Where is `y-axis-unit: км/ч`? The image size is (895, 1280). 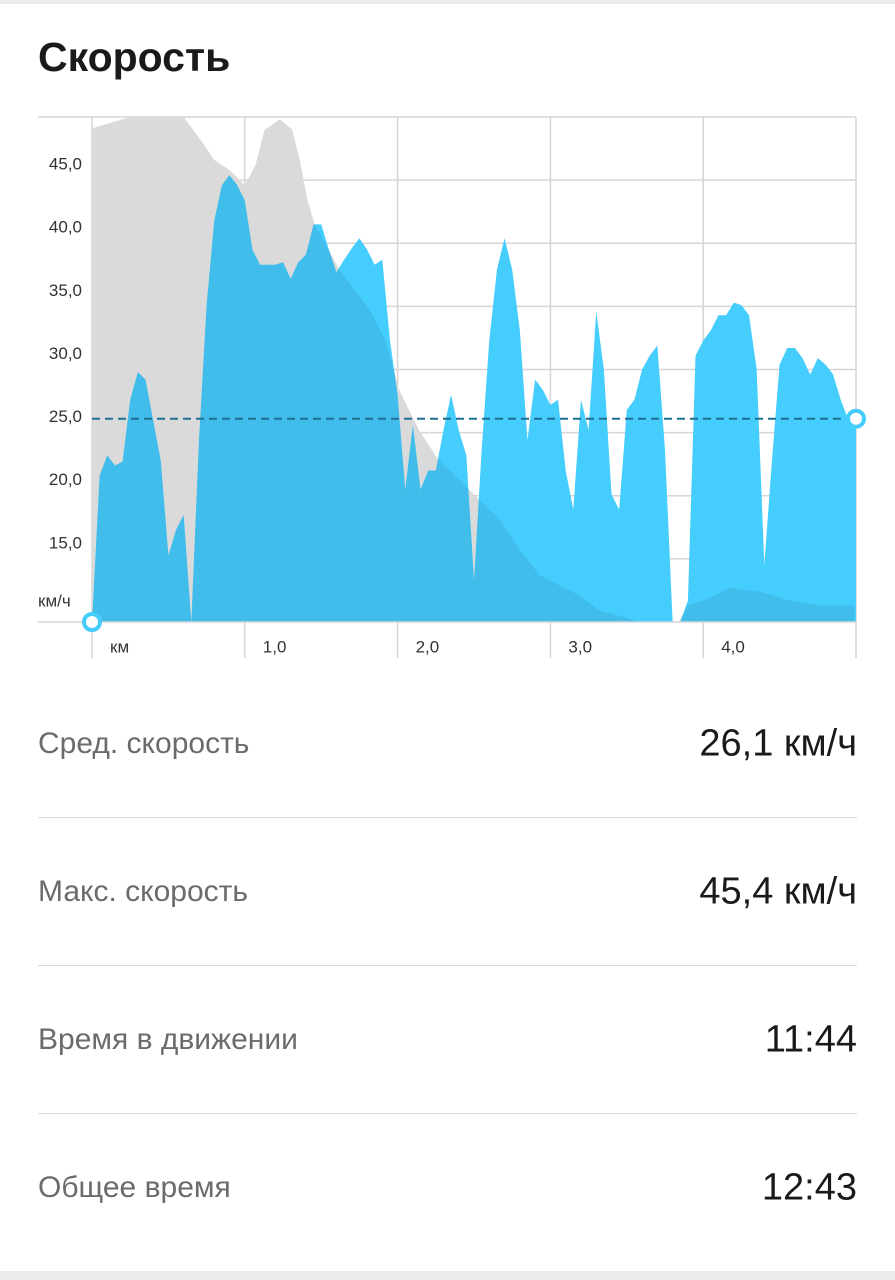
y-axis-unit: км/ч is located at coordinates (54, 600).